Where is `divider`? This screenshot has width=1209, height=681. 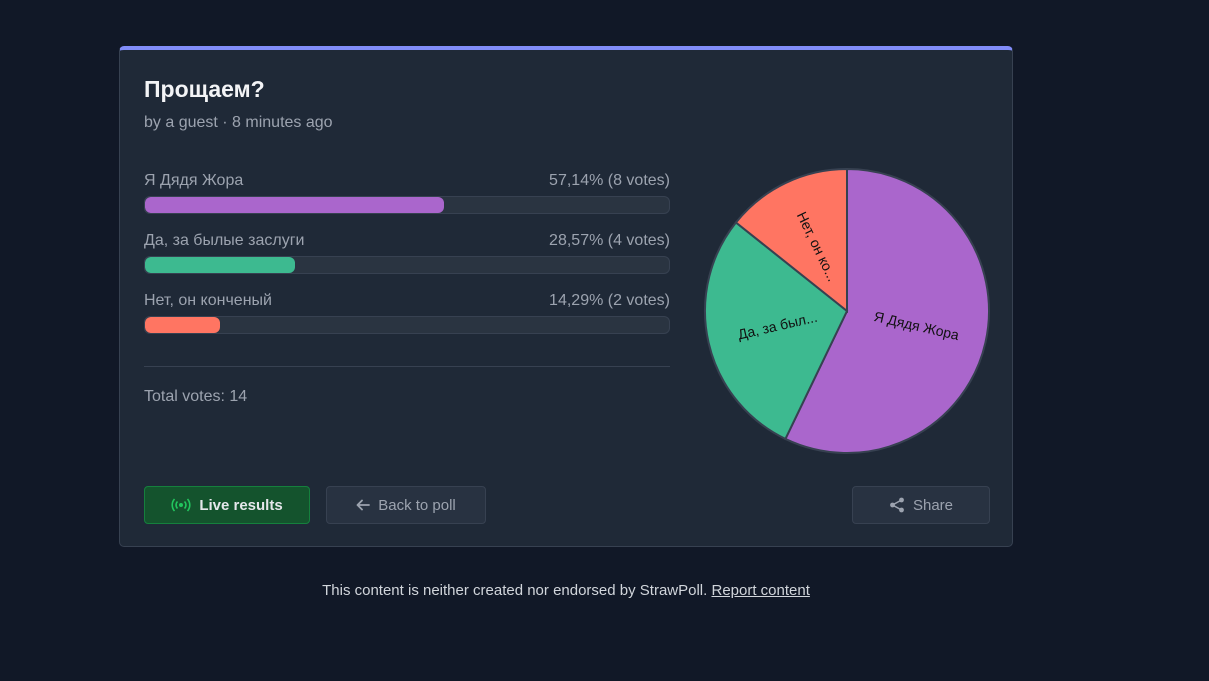
divider is located at coordinates (407, 366).